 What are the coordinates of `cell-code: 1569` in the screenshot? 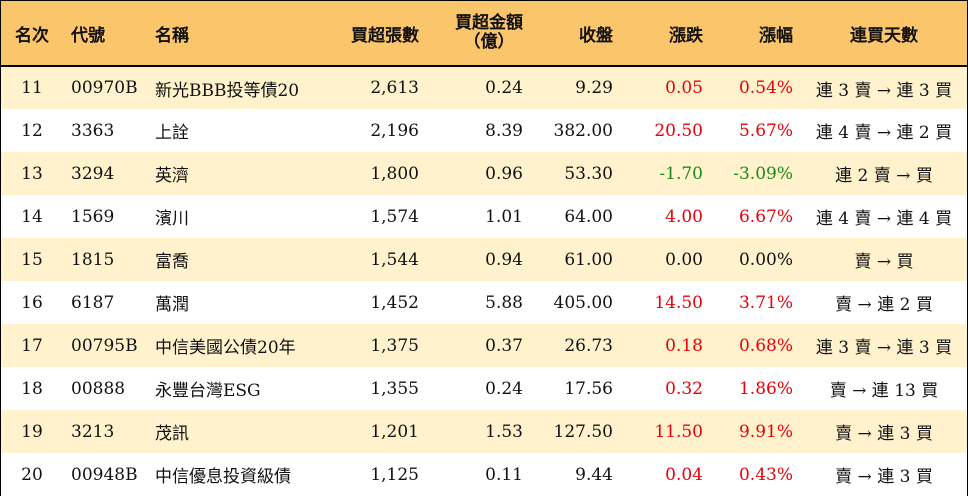 It's located at (93, 216).